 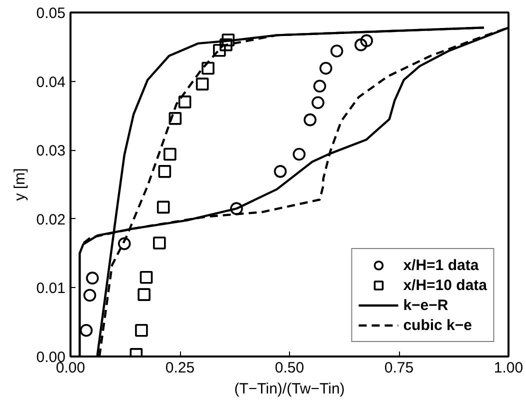 I want to click on x-tick-label: 0.50, so click(x=289, y=368).